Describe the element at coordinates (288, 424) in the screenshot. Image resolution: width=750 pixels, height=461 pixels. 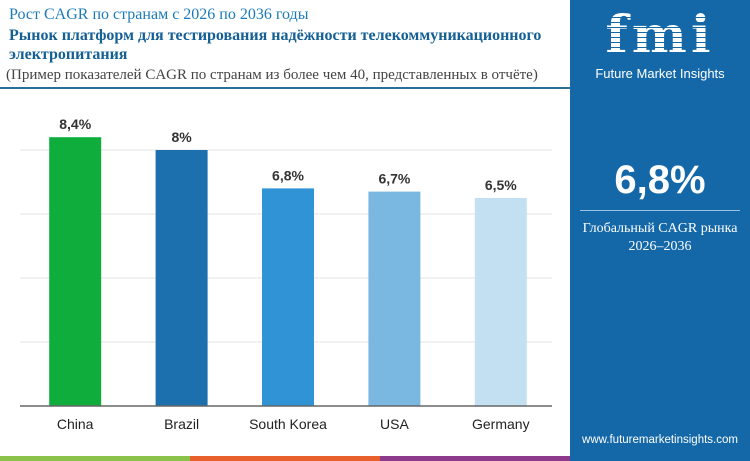
I see `x-tick-label: South Korea` at that location.